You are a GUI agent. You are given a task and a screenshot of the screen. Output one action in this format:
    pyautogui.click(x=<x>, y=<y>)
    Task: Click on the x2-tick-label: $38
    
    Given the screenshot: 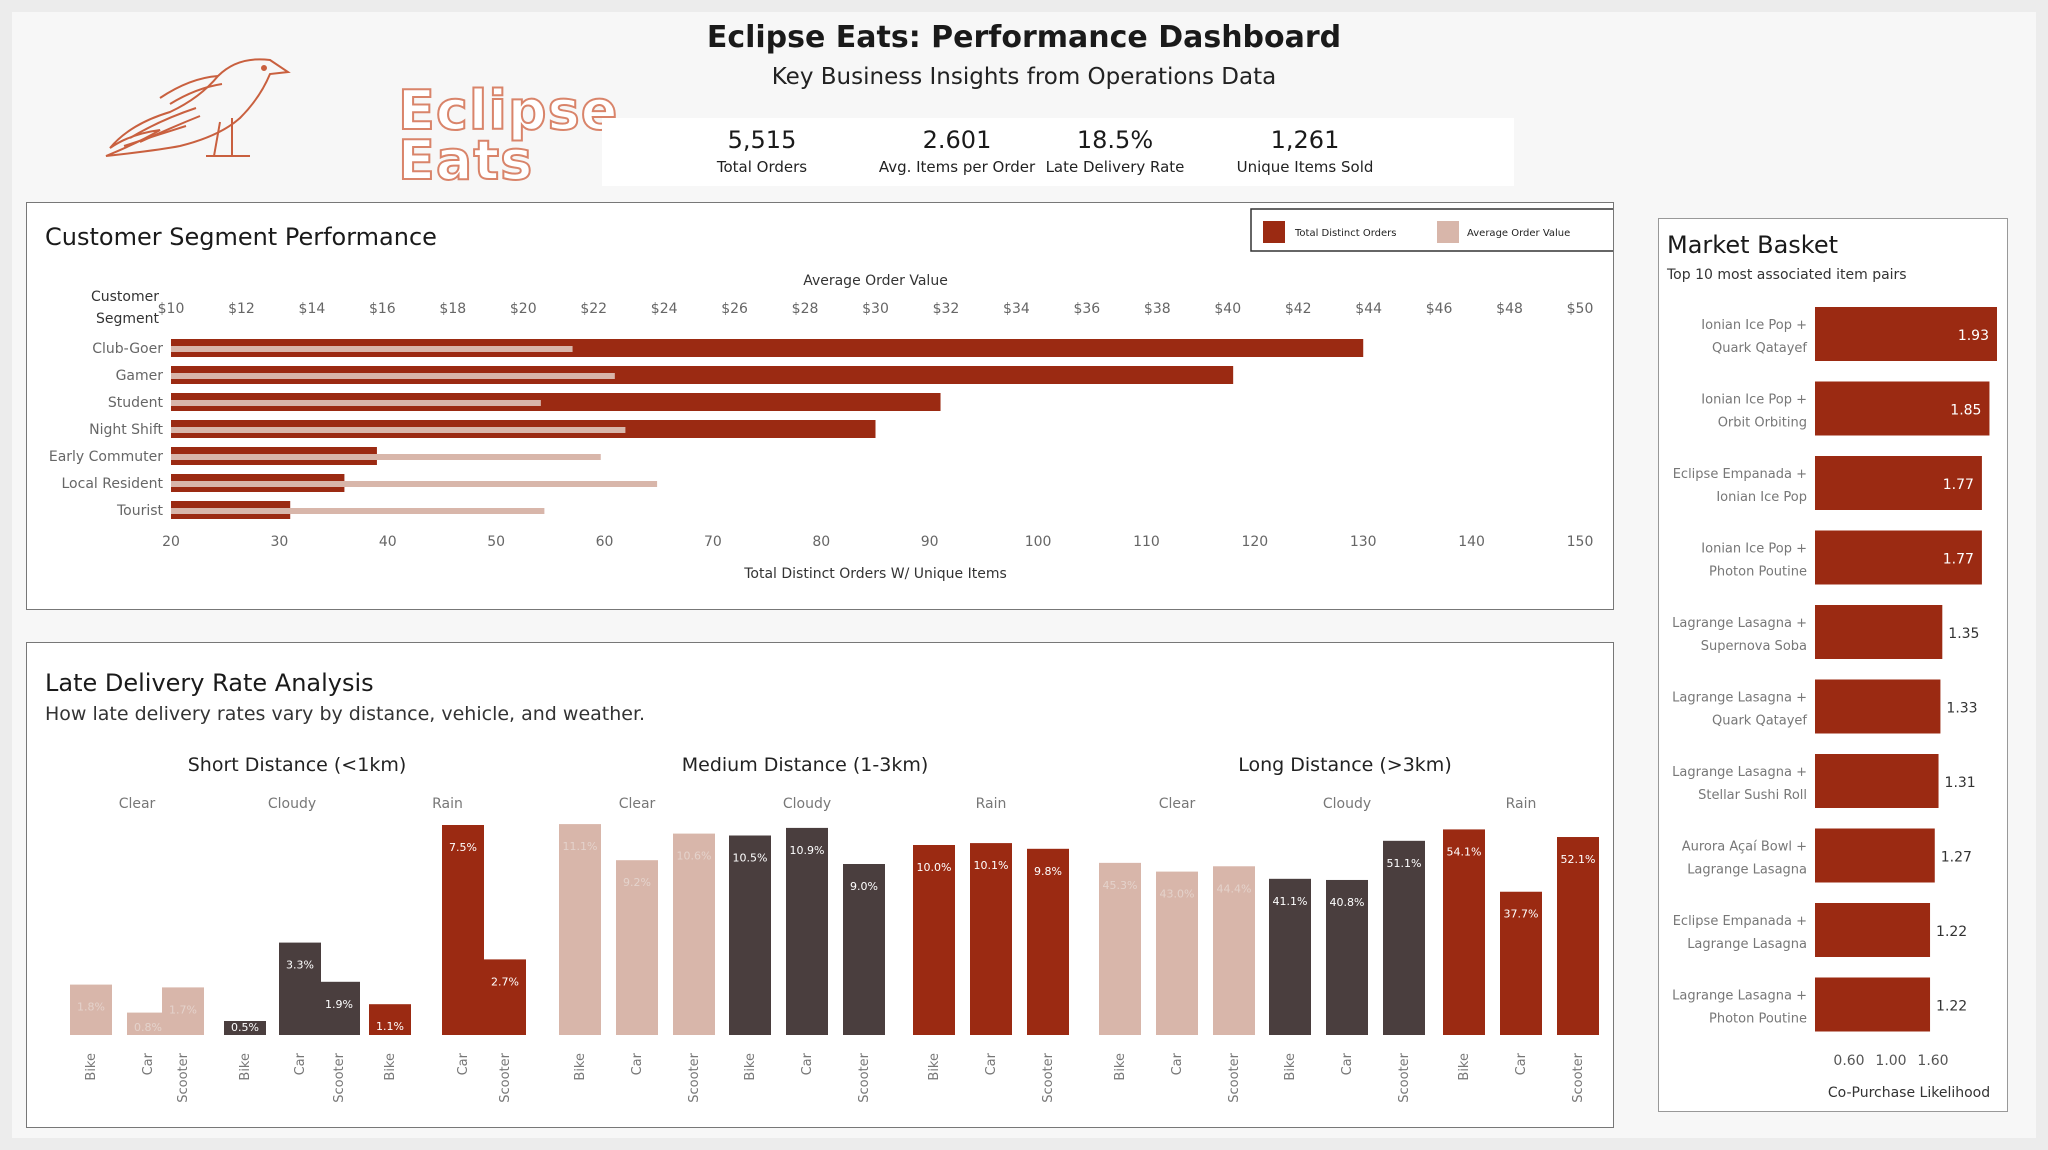 What is the action you would take?
    pyautogui.click(x=1157, y=309)
    